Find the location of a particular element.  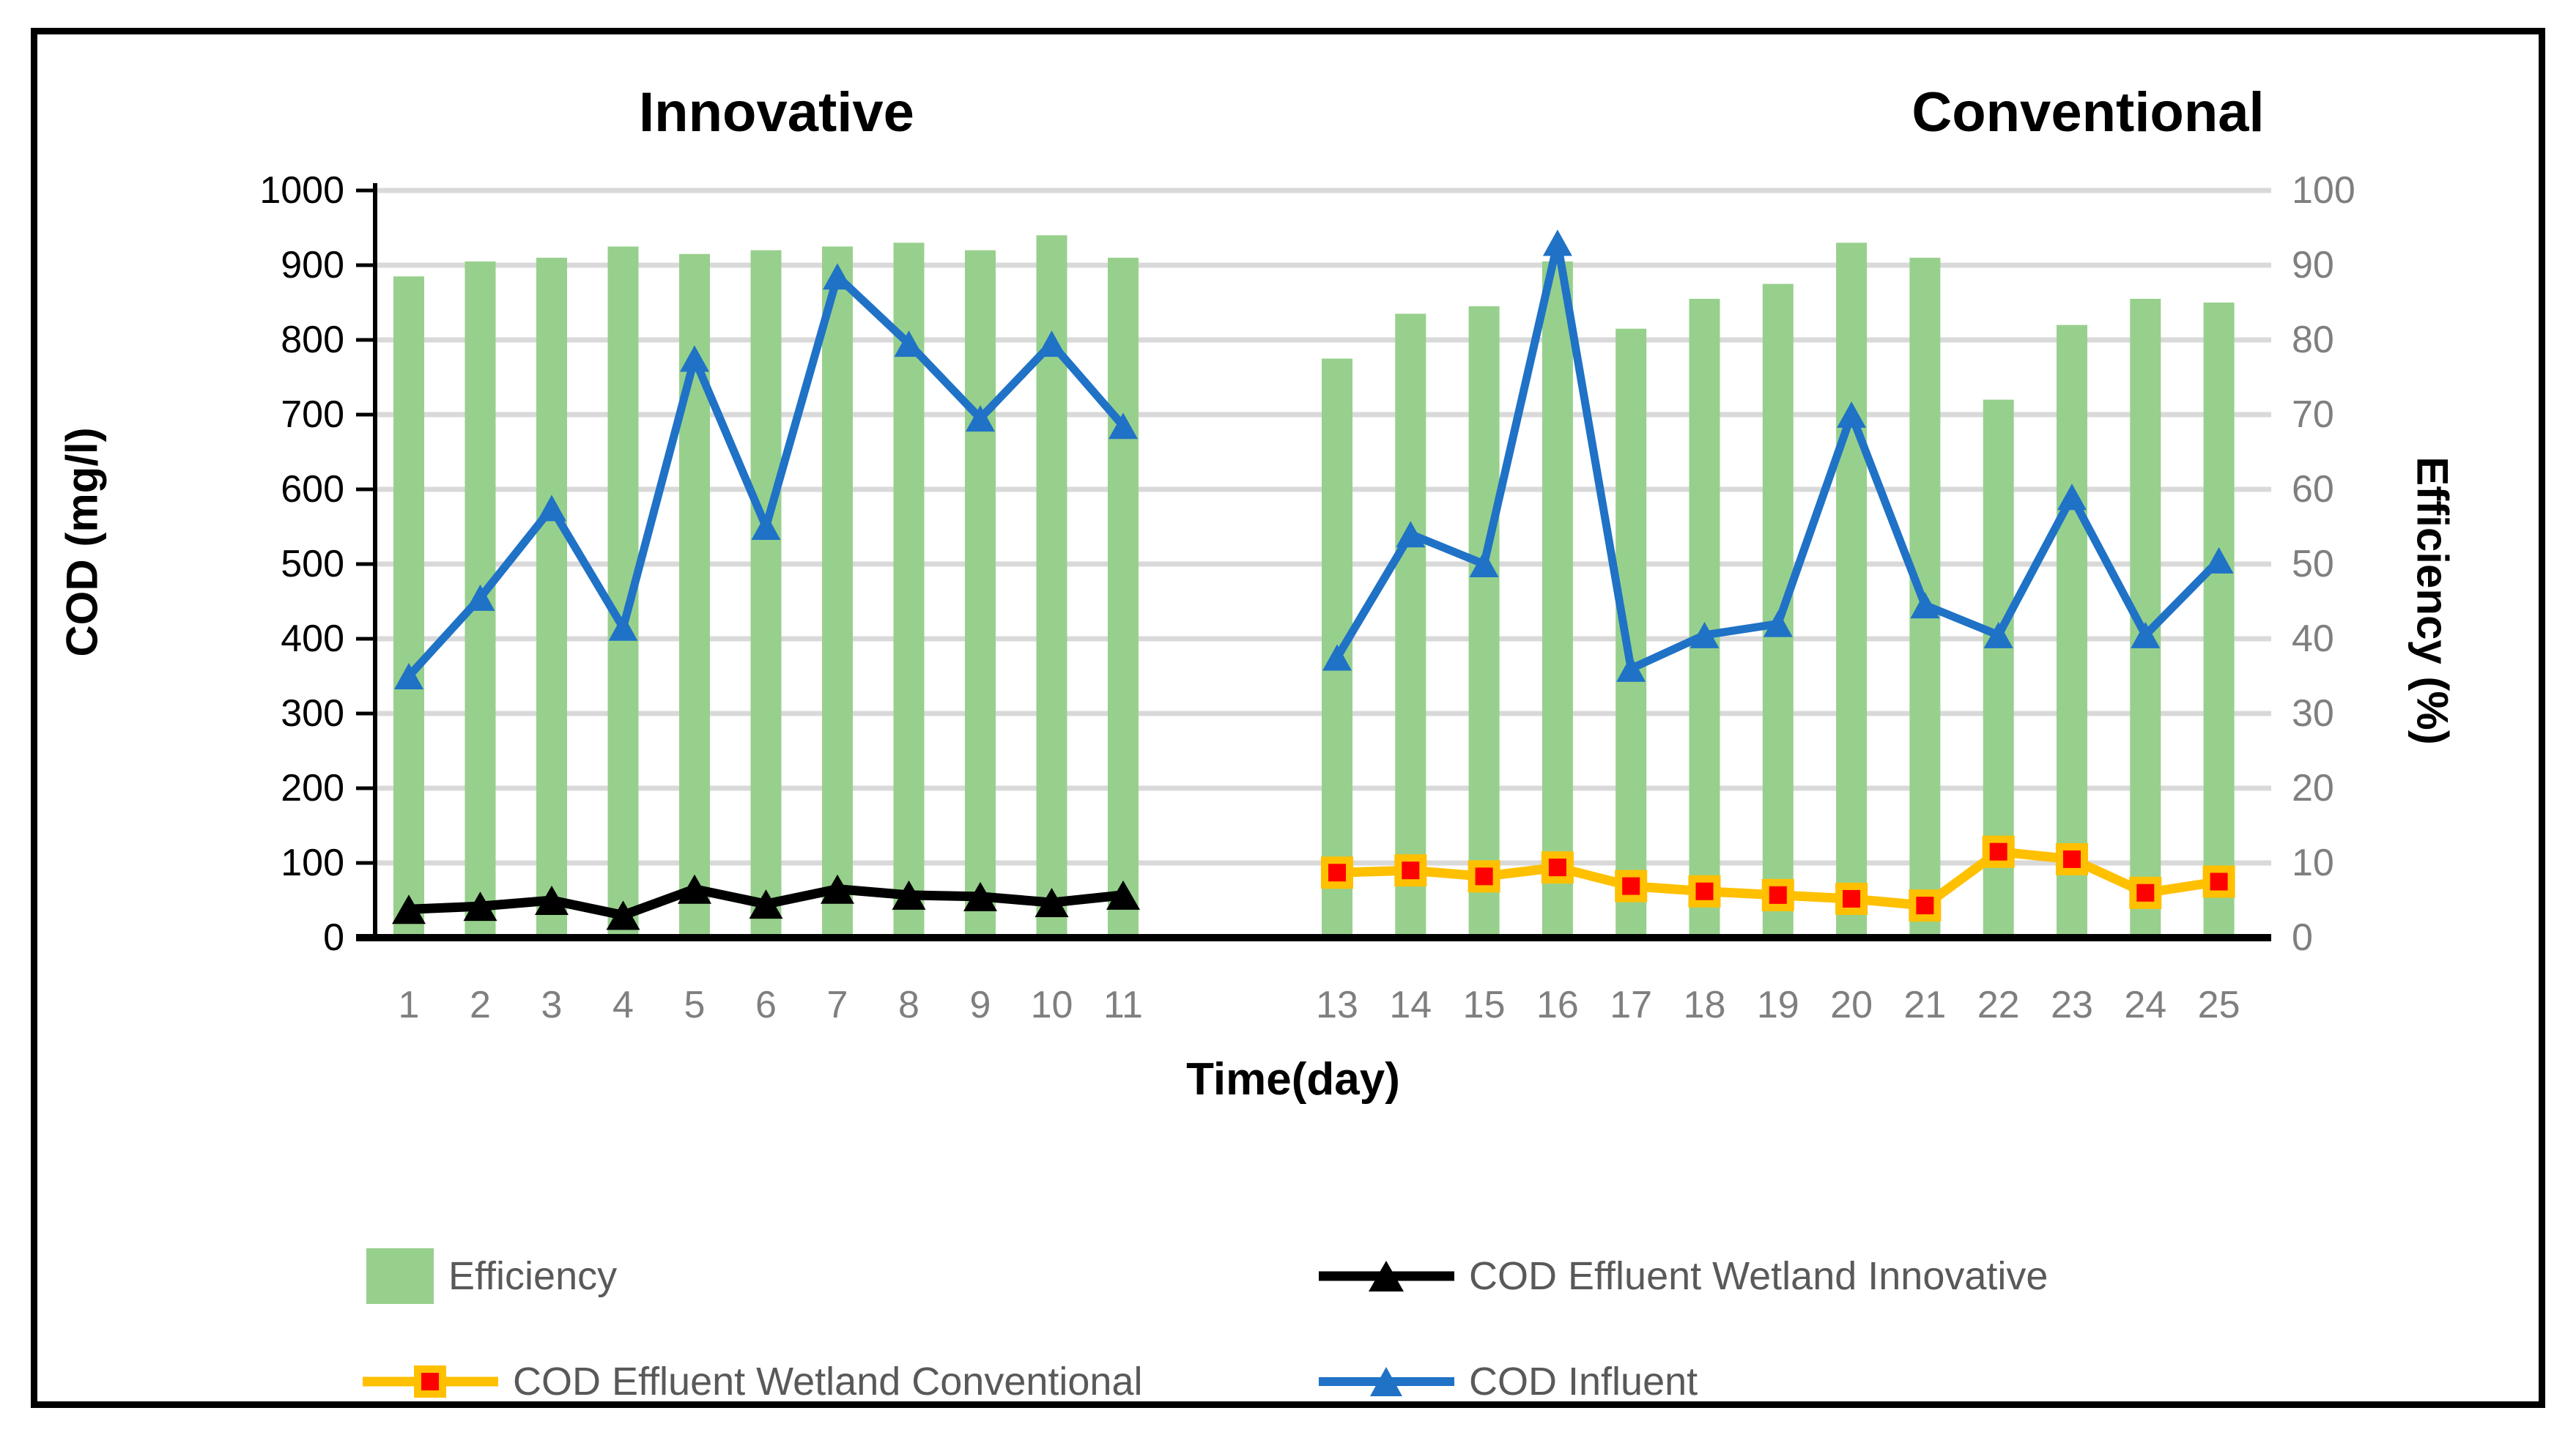

day-label: 2 is located at coordinates (480, 1005).